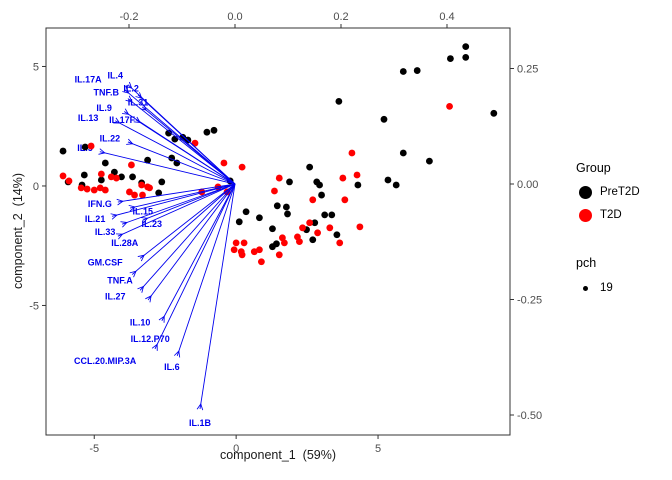  What do you see at coordinates (131, 88) in the screenshot?
I see `loading-label: IL.2` at bounding box center [131, 88].